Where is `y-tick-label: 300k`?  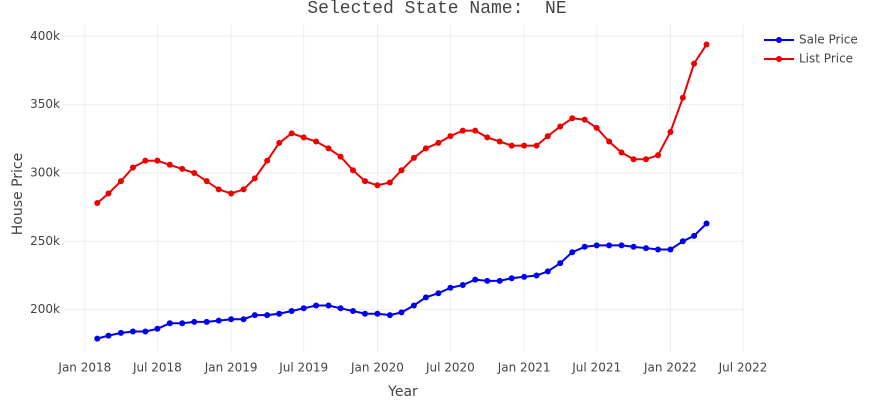 y-tick-label: 300k is located at coordinates (45, 172).